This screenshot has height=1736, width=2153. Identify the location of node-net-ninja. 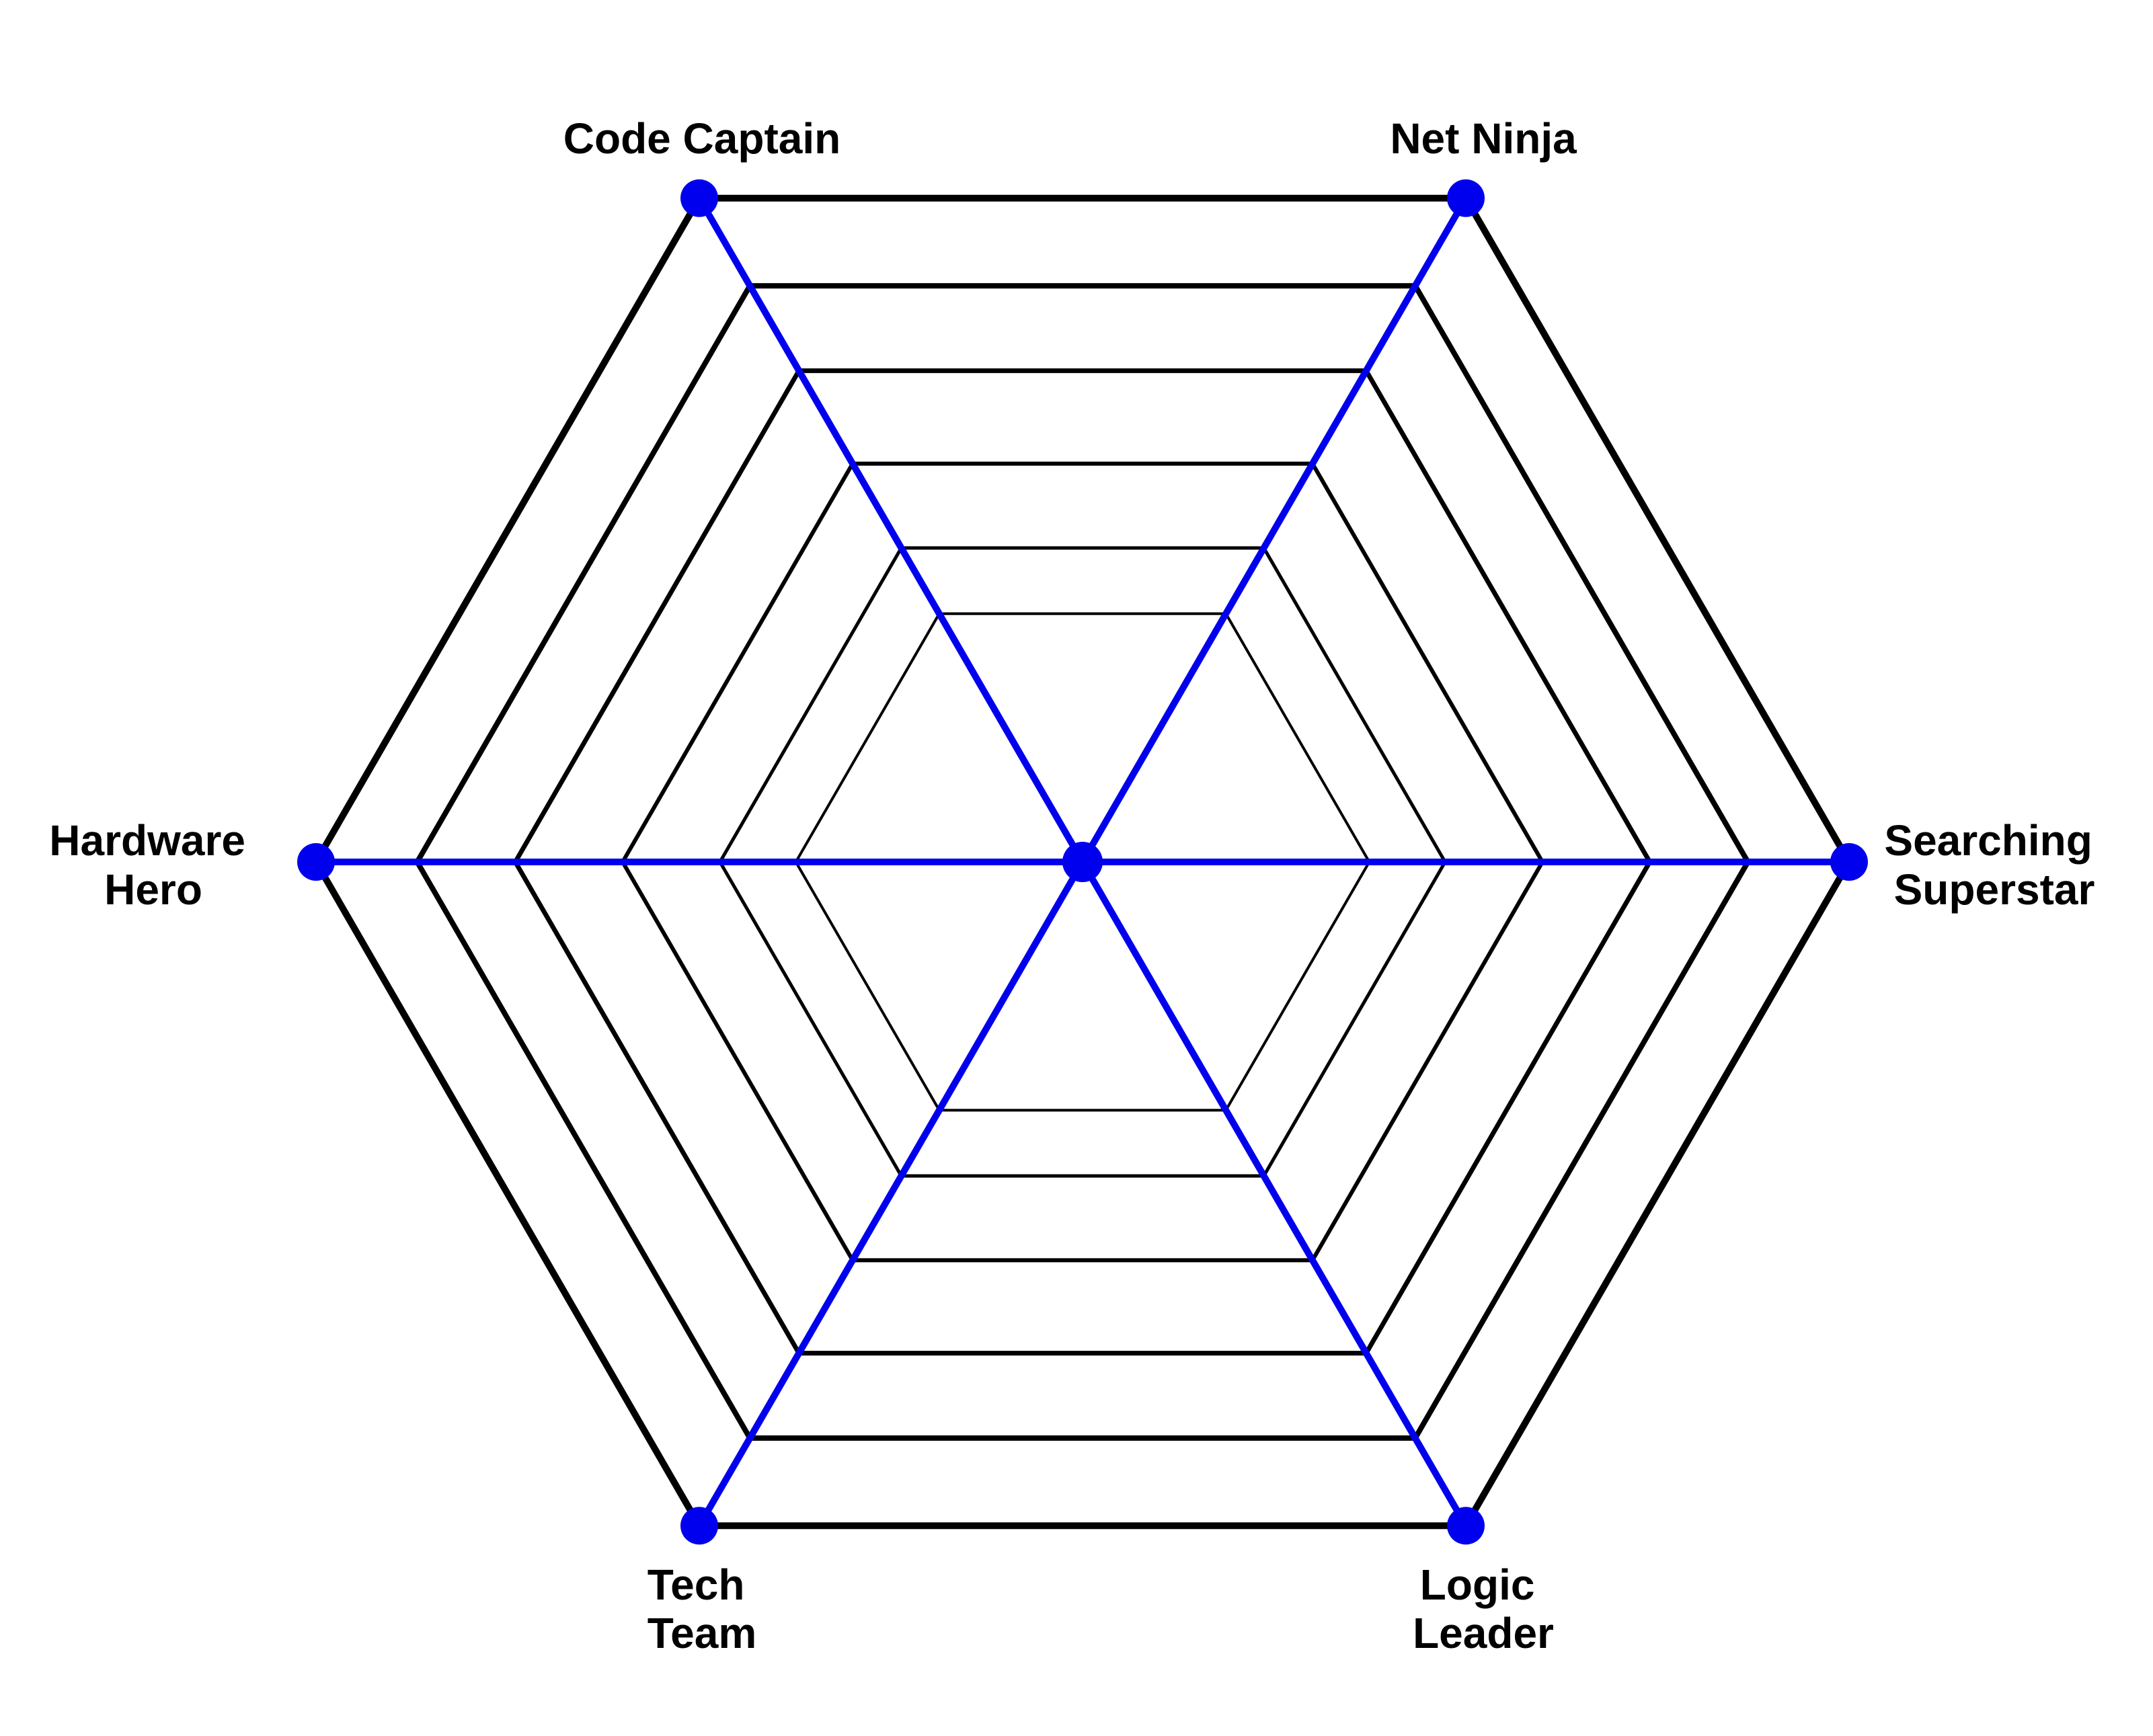
(1466, 198).